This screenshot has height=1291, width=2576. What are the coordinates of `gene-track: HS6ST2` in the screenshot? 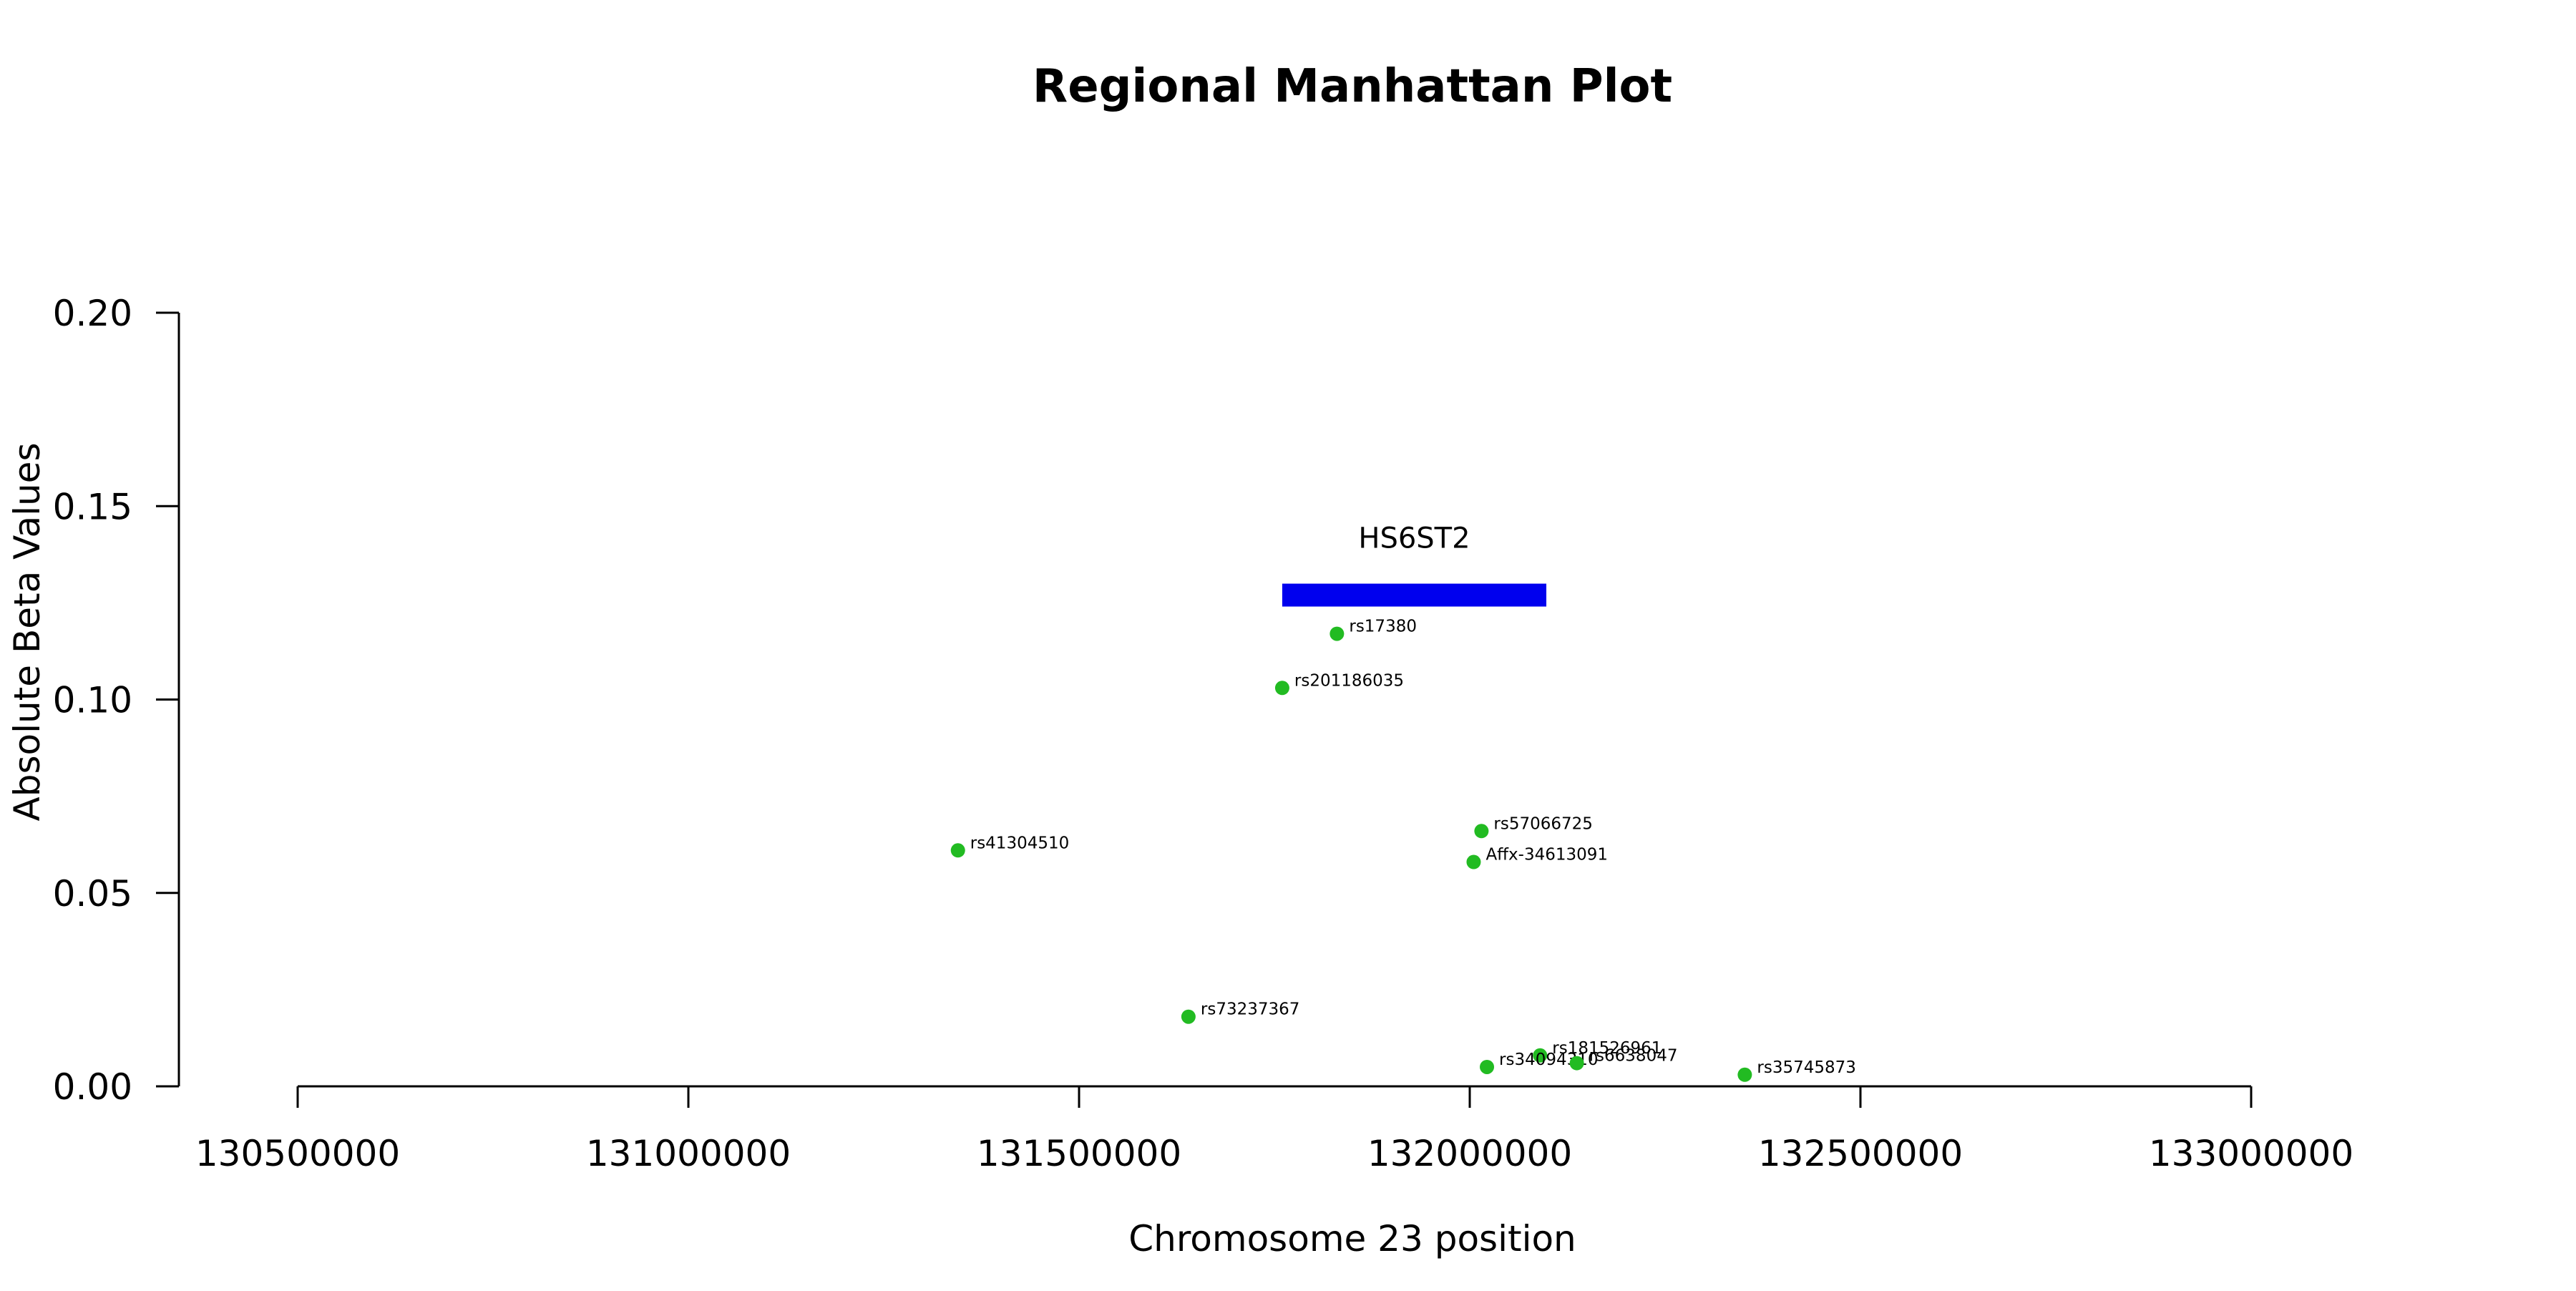 It's located at (1414, 564).